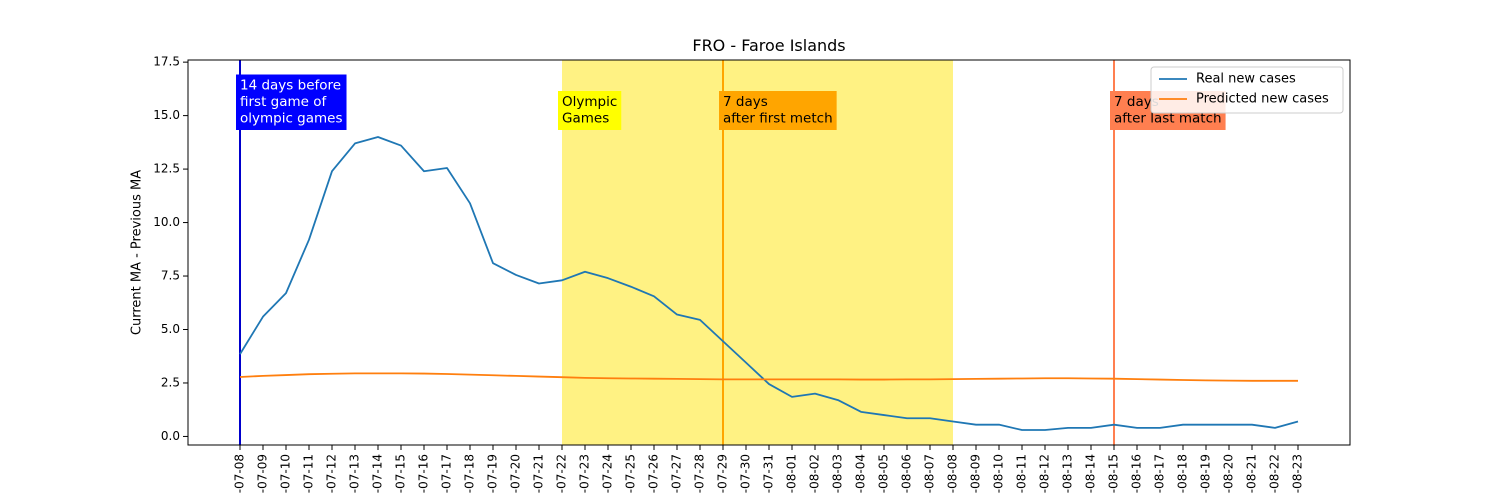  I want to click on x-tick-label: -07-30, so click(746, 473).